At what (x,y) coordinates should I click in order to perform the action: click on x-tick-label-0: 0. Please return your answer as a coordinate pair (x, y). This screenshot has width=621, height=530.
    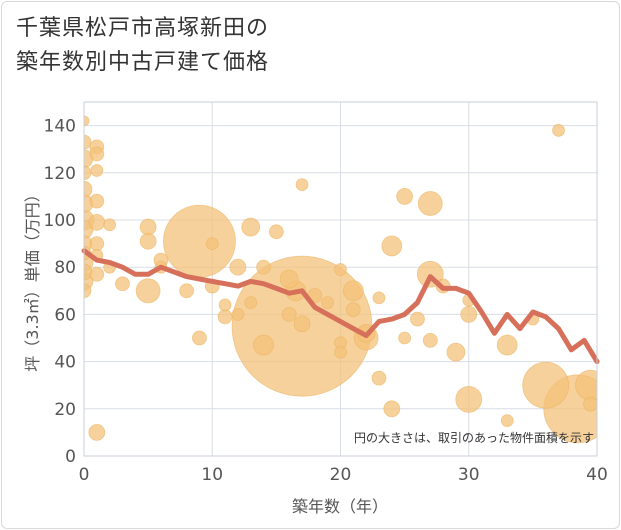
    Looking at the image, I should click on (84, 475).